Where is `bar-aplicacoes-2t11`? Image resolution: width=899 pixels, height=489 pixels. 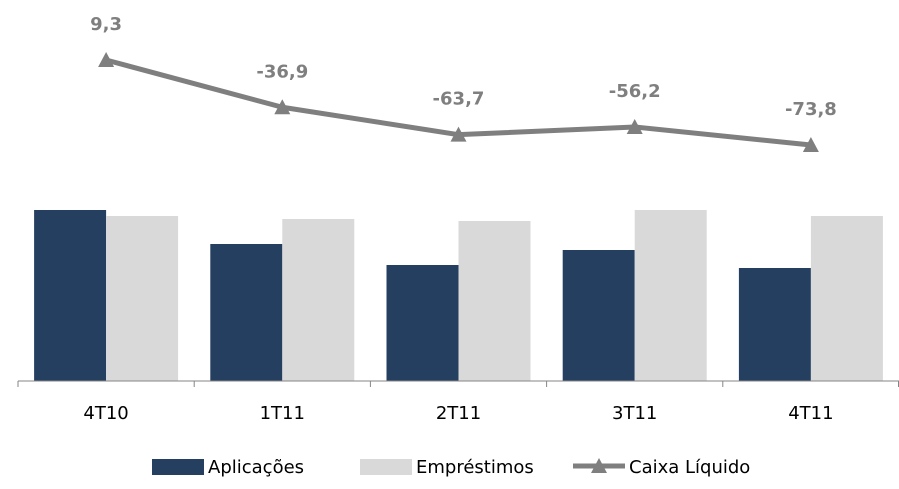
bar-aplicacoes-2t11 is located at coordinates (422, 323).